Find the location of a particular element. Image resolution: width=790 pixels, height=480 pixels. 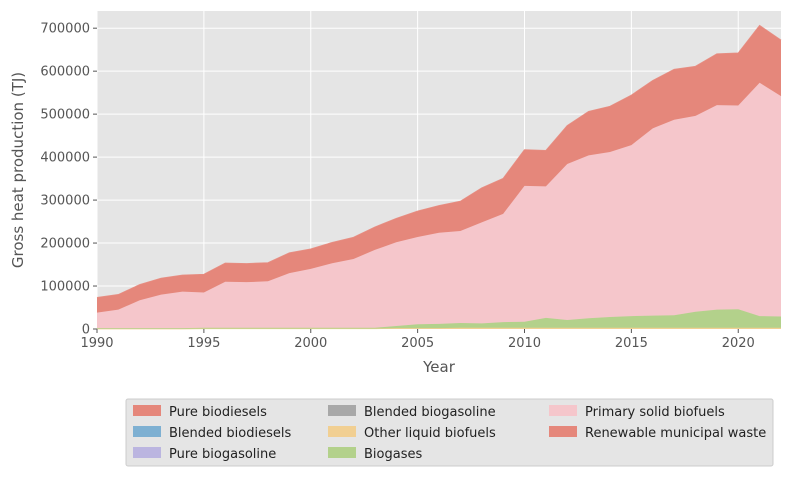

legend-label: Renewable municipal waste is located at coordinates (675, 433).